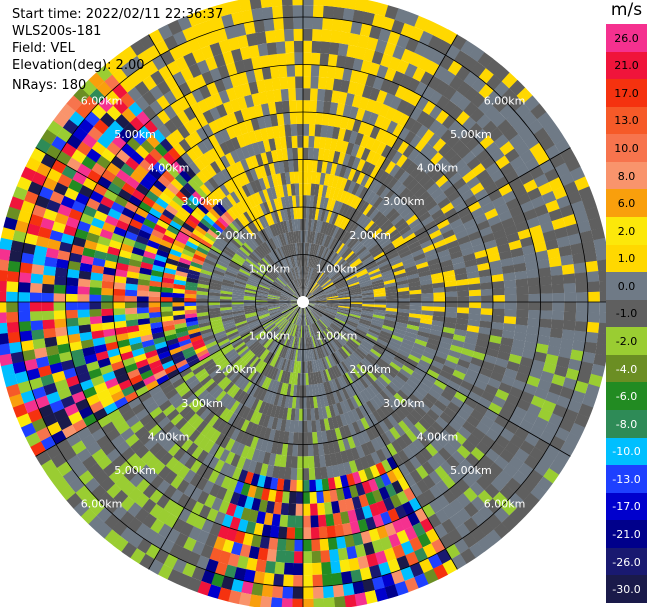 This screenshot has height=607, width=647. Describe the element at coordinates (102, 101) in the screenshot. I see `ring-label: 6.00km` at that location.